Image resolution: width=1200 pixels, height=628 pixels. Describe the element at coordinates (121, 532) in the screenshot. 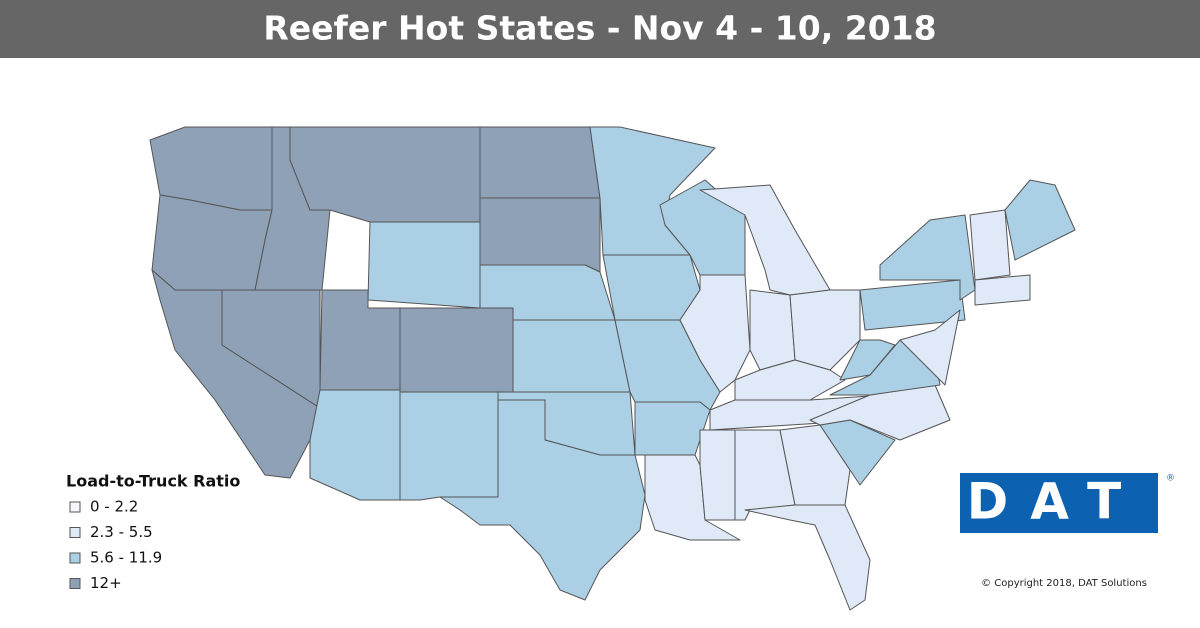

I see `legend-label: 2.3 - 5.5` at that location.